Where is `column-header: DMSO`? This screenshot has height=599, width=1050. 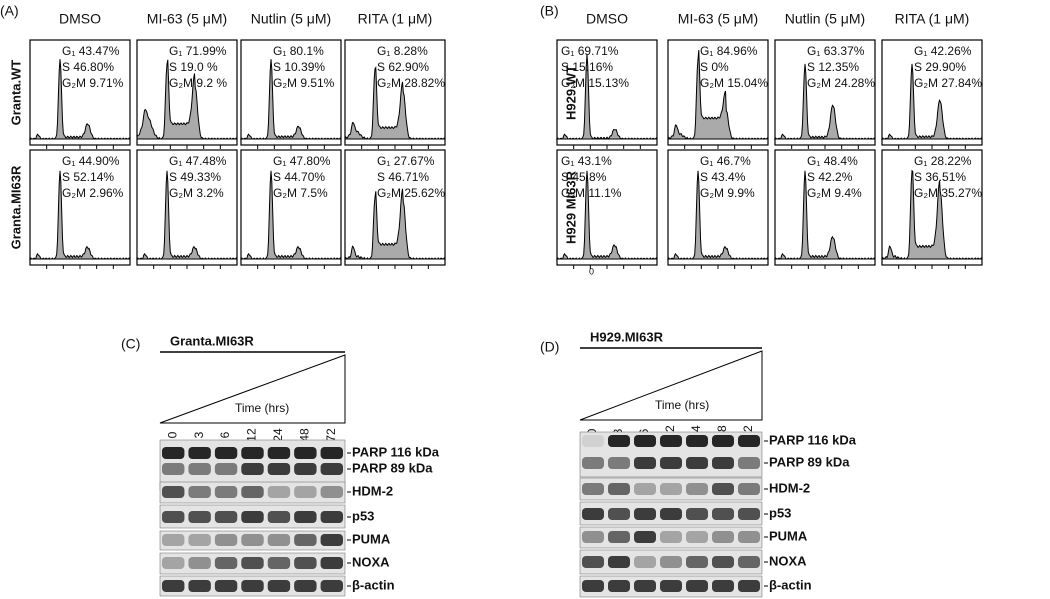
column-header: DMSO is located at coordinates (607, 19).